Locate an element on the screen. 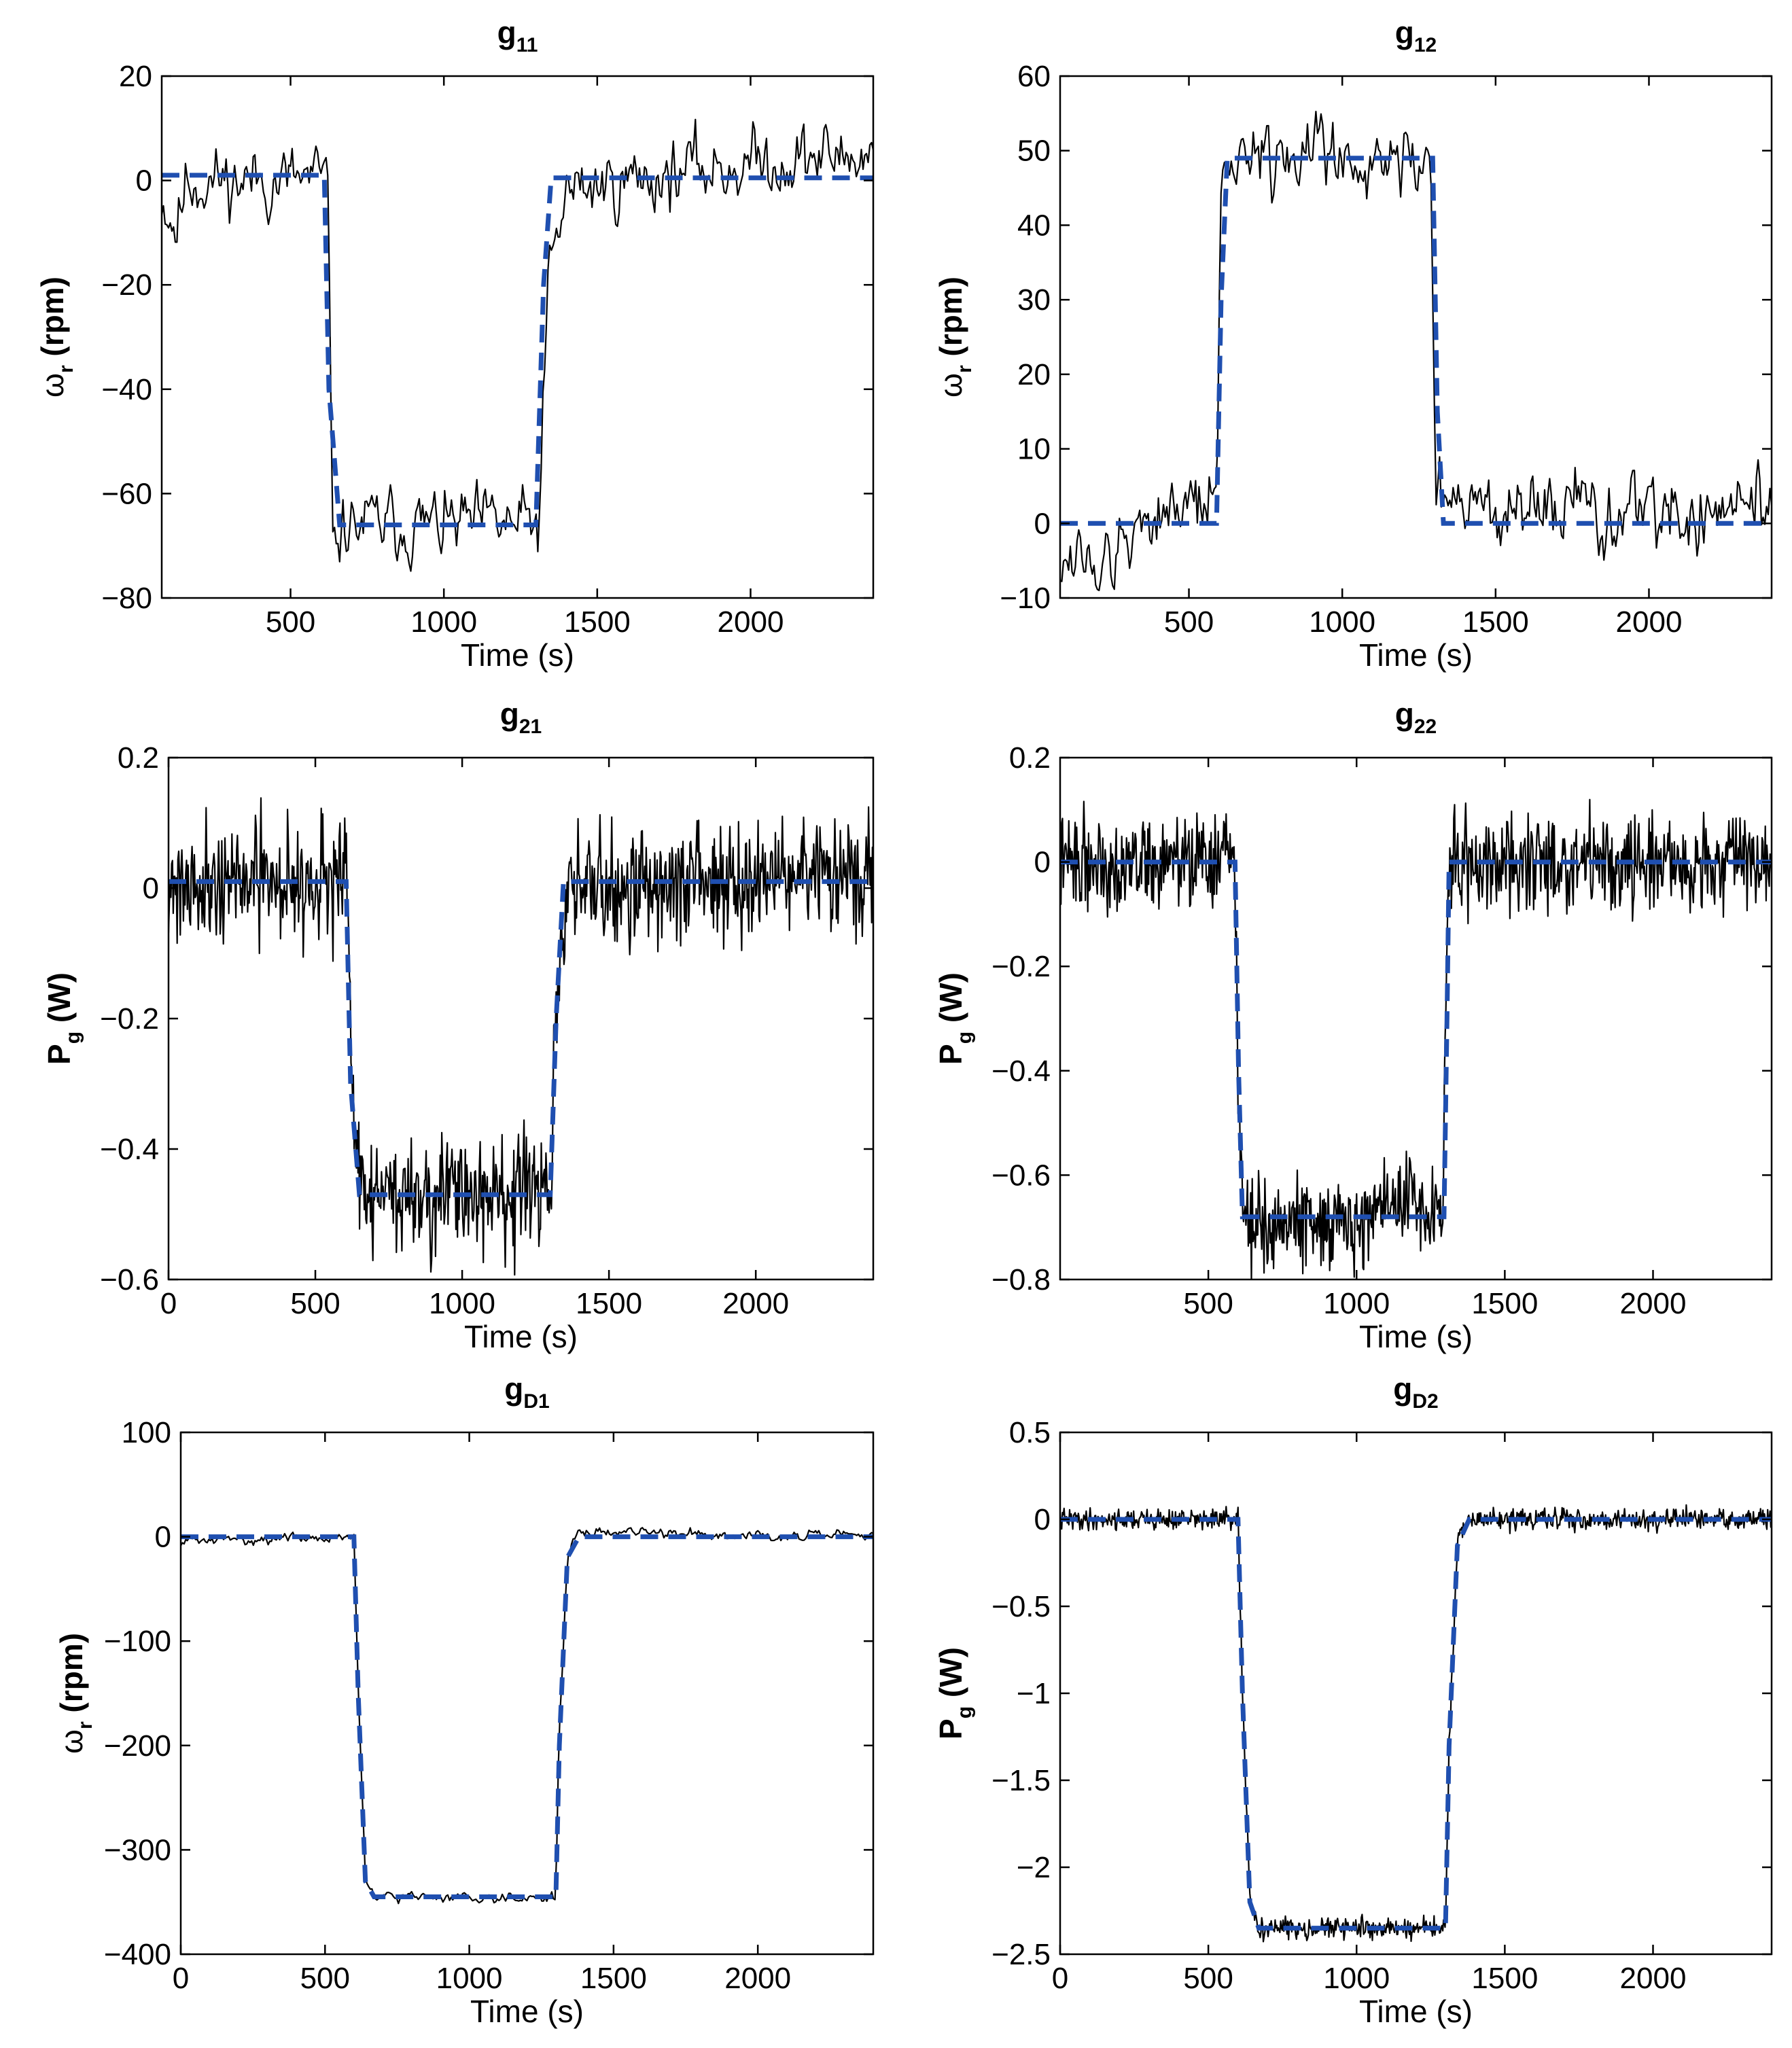 The height and width of the screenshot is (2048, 1792). y-tick-label: −60 is located at coordinates (127, 493).